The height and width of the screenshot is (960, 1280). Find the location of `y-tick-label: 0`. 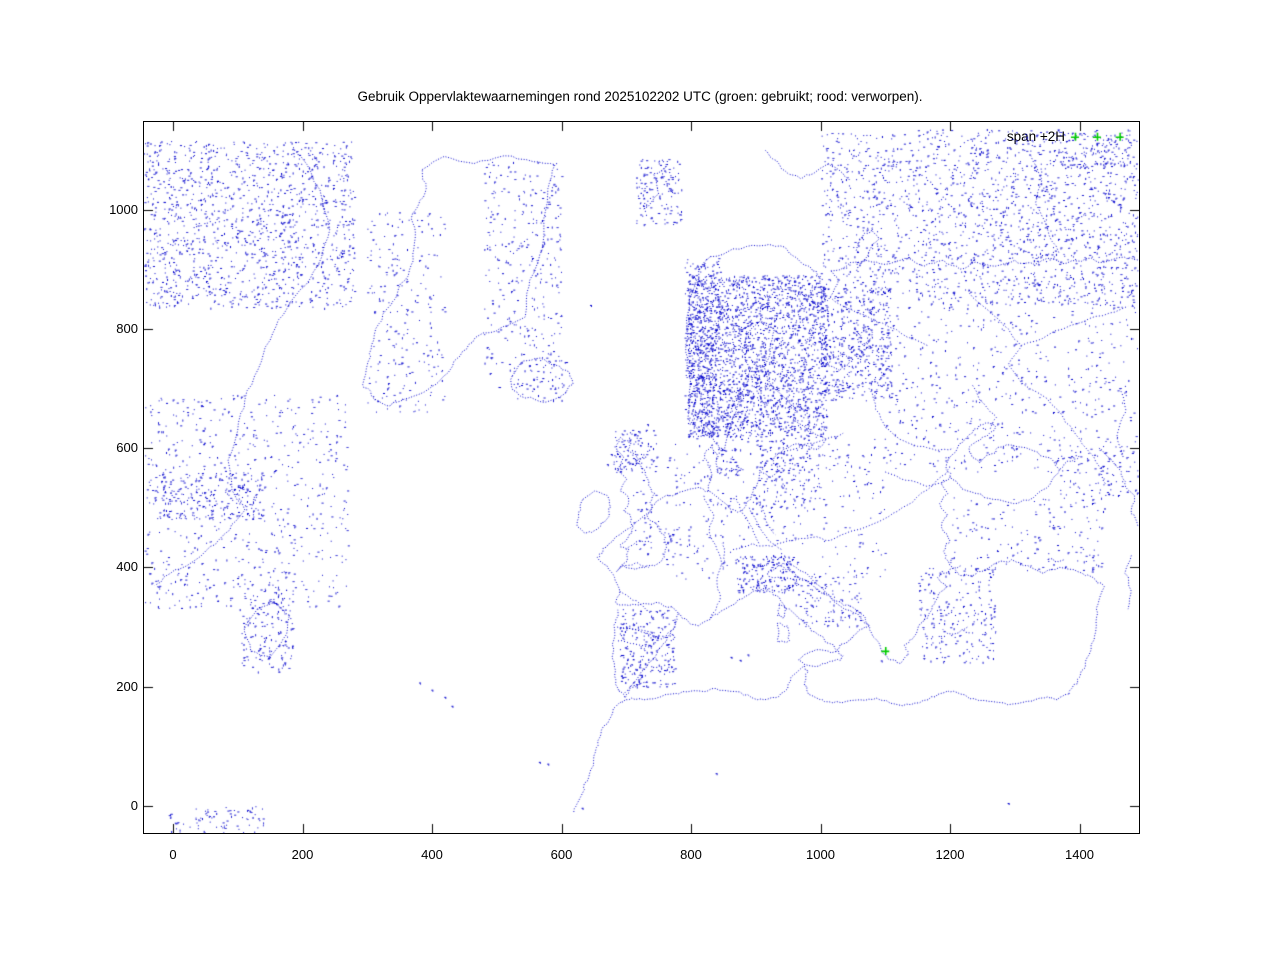

y-tick-label: 0 is located at coordinates (134, 805).